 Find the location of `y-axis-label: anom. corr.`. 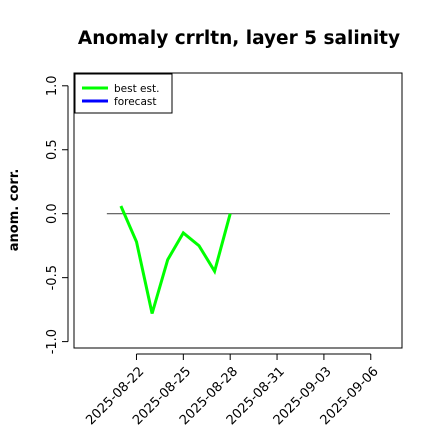

y-axis-label: anom. corr. is located at coordinates (14, 210).